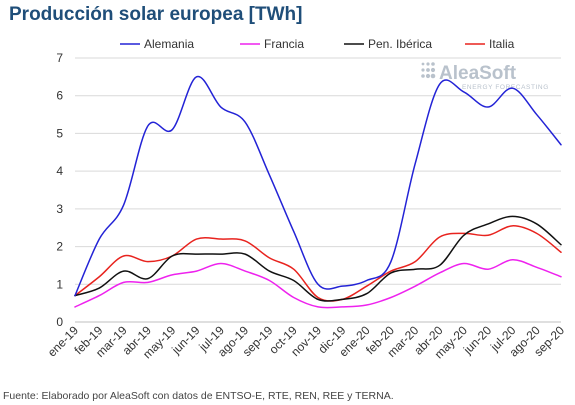  What do you see at coordinates (59, 171) in the screenshot?
I see `y-tick-label: 4` at bounding box center [59, 171].